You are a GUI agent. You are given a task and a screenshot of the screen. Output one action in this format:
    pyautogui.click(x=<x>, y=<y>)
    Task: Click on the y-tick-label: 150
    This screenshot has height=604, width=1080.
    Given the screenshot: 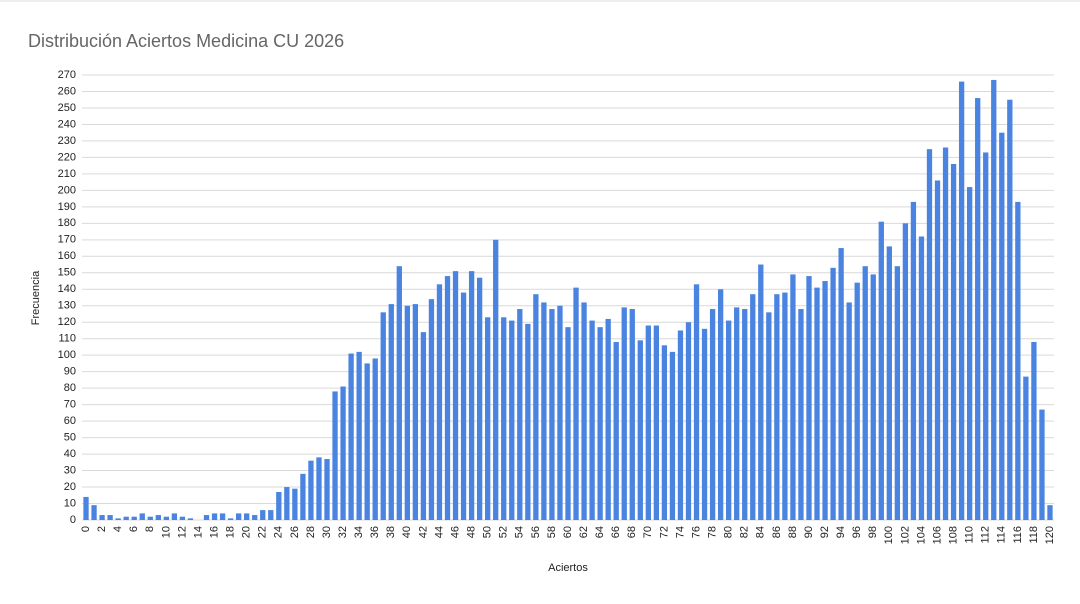 What is the action you would take?
    pyautogui.click(x=67, y=273)
    